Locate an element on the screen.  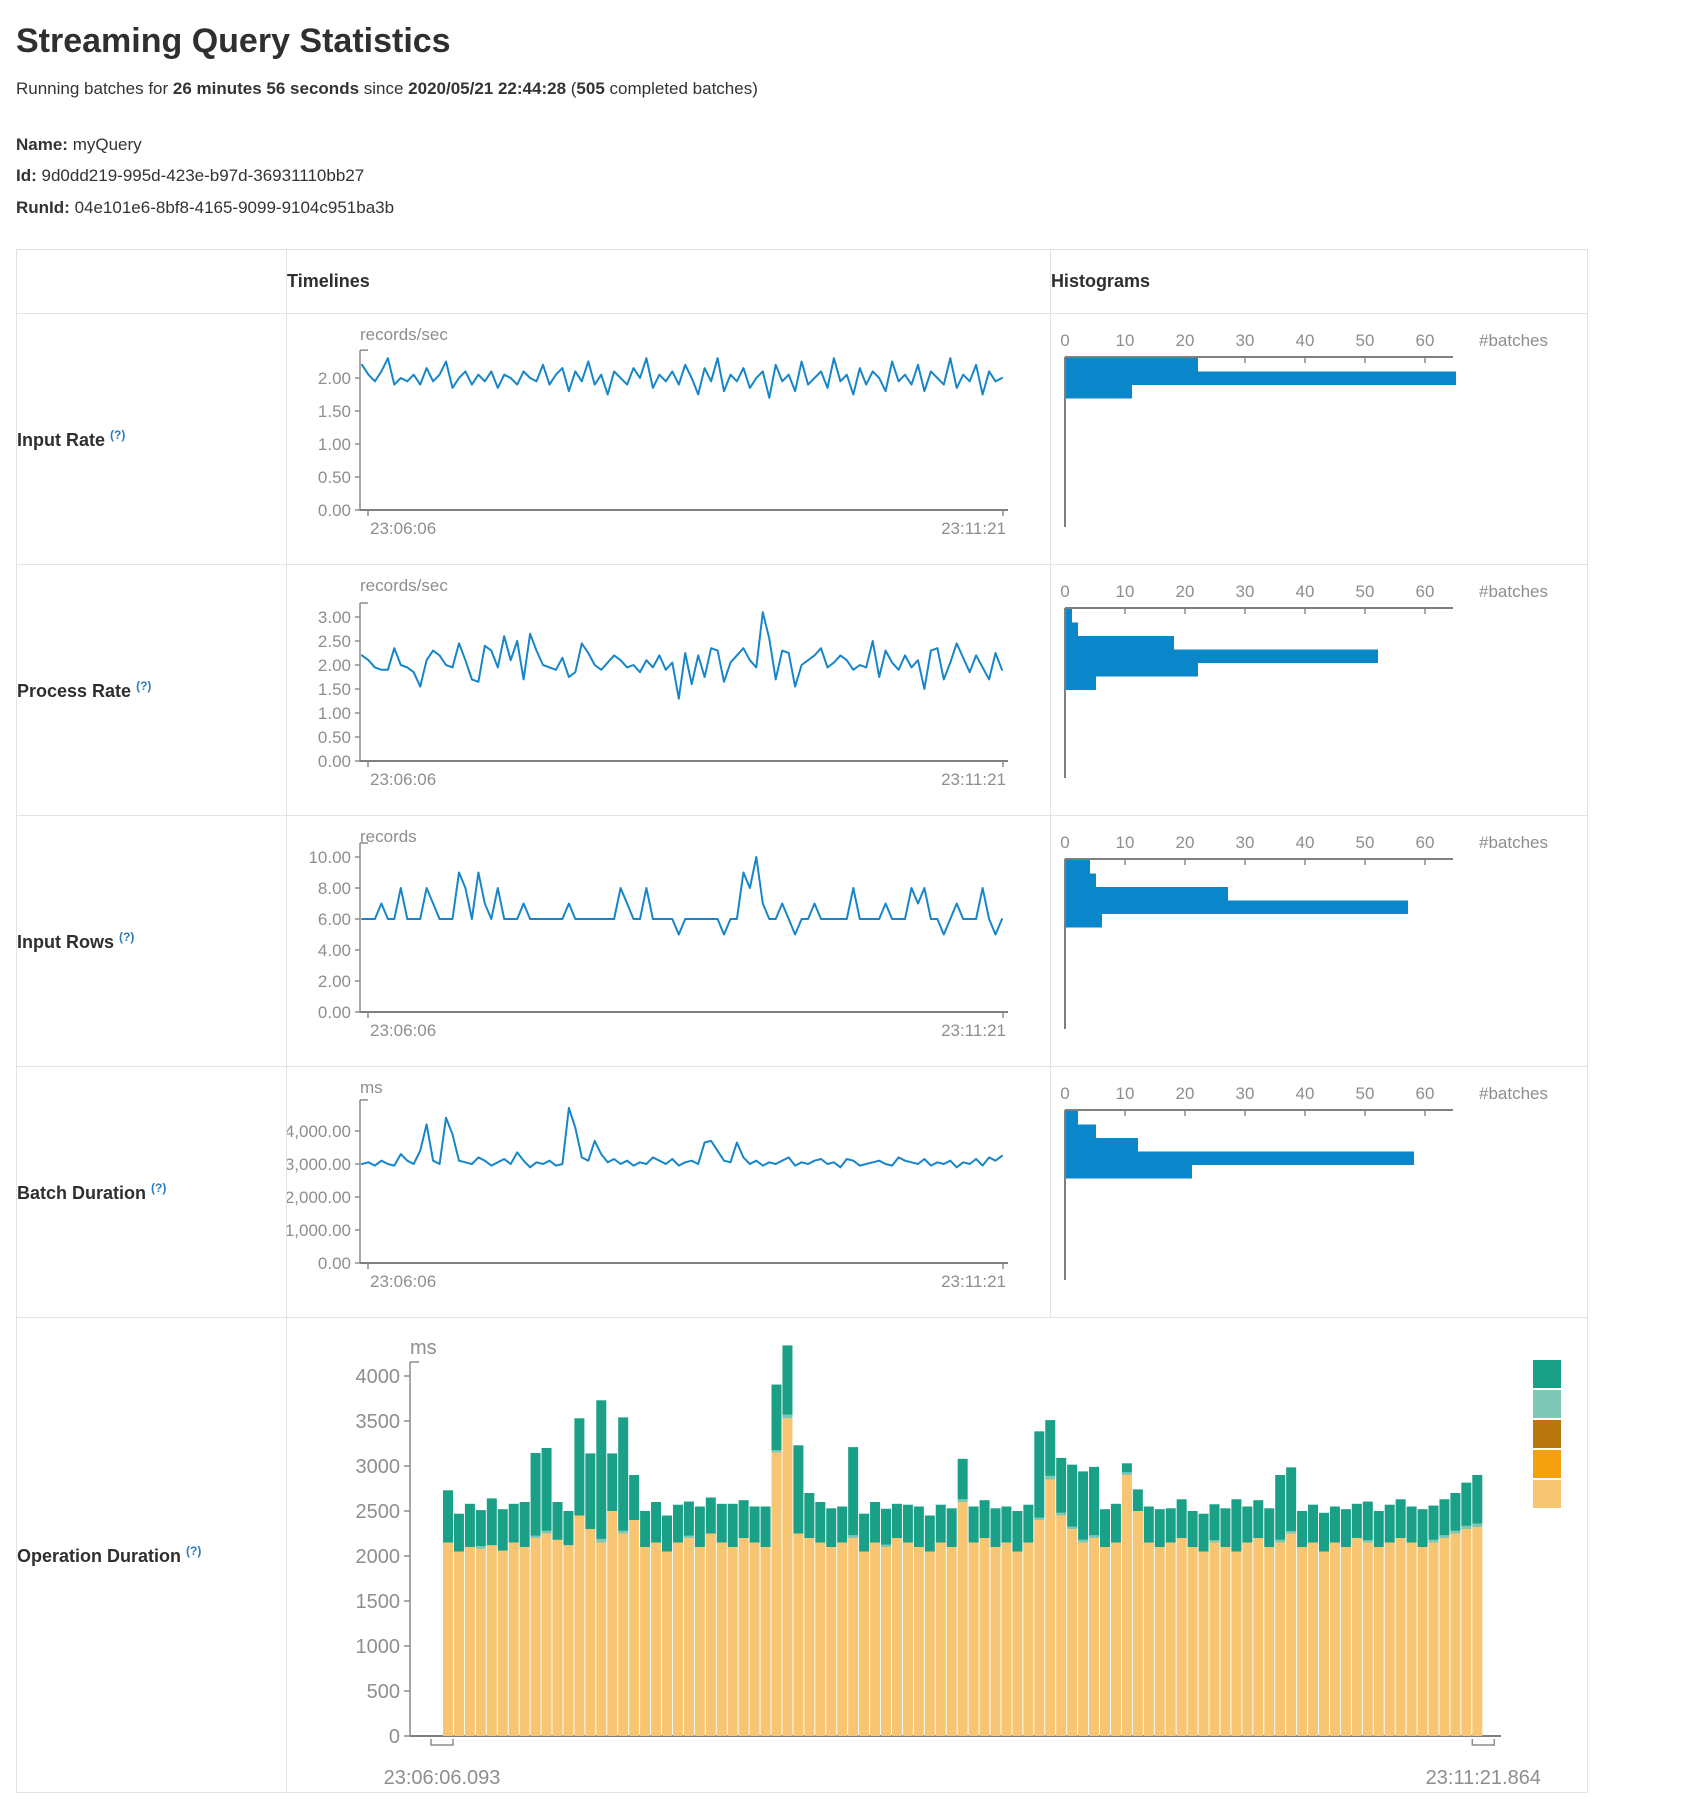
operation-duration-legend is located at coordinates (1547, 1435).